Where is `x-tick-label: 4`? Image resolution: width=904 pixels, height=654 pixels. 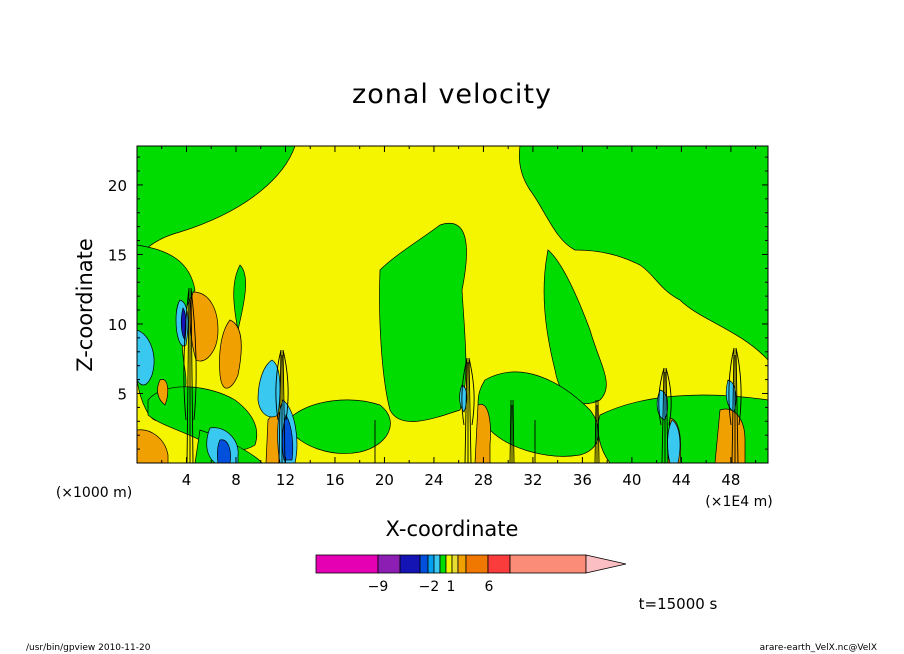 x-tick-label: 4 is located at coordinates (187, 480).